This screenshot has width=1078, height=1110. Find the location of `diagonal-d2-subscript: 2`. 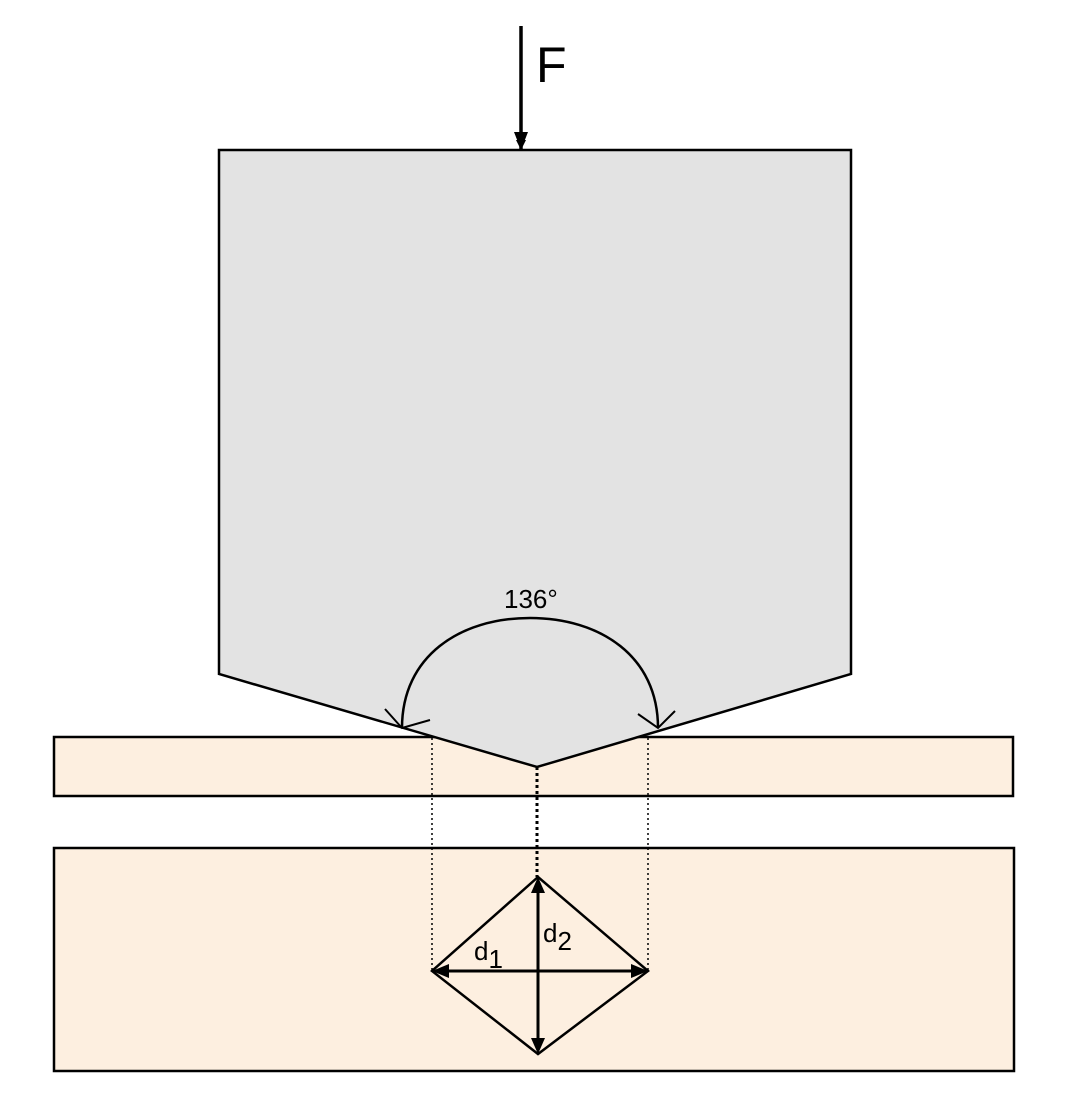

diagonal-d2-subscript: 2 is located at coordinates (564, 941).